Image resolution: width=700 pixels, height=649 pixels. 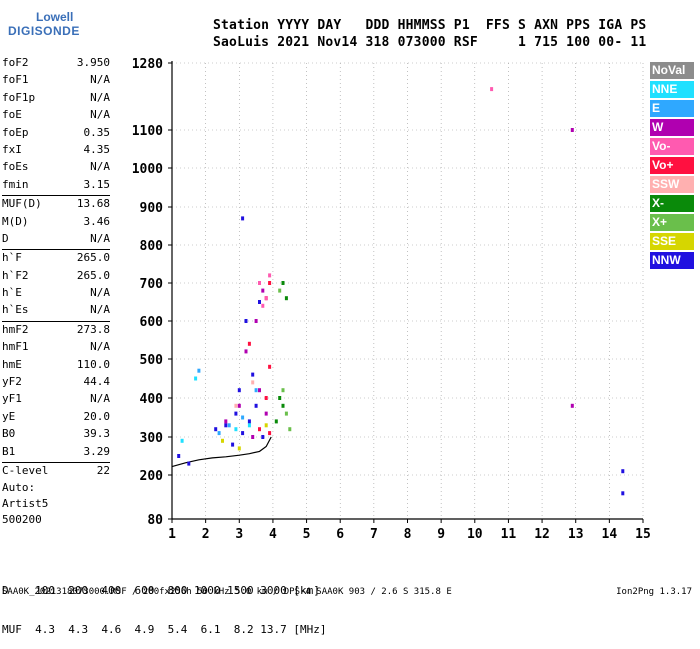 I want to click on parameter-name: h`F2, so click(x=15, y=275).